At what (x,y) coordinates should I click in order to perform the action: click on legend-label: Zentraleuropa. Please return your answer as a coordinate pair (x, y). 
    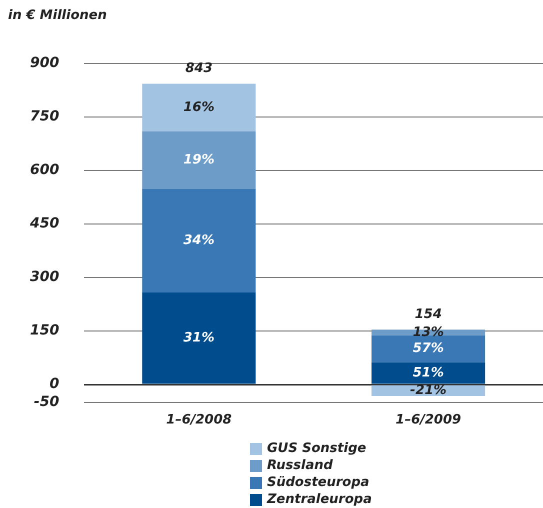
    Looking at the image, I should click on (319, 499).